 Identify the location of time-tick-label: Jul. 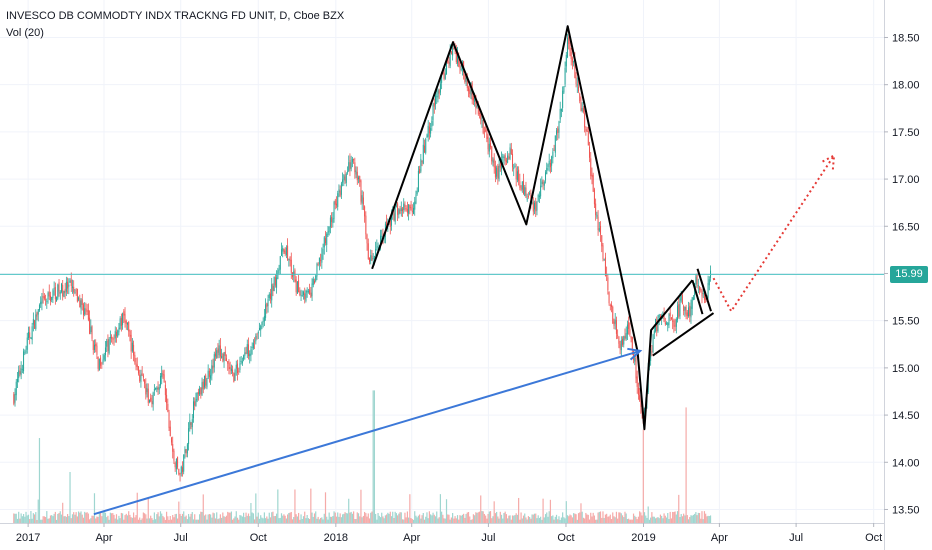
(488, 538).